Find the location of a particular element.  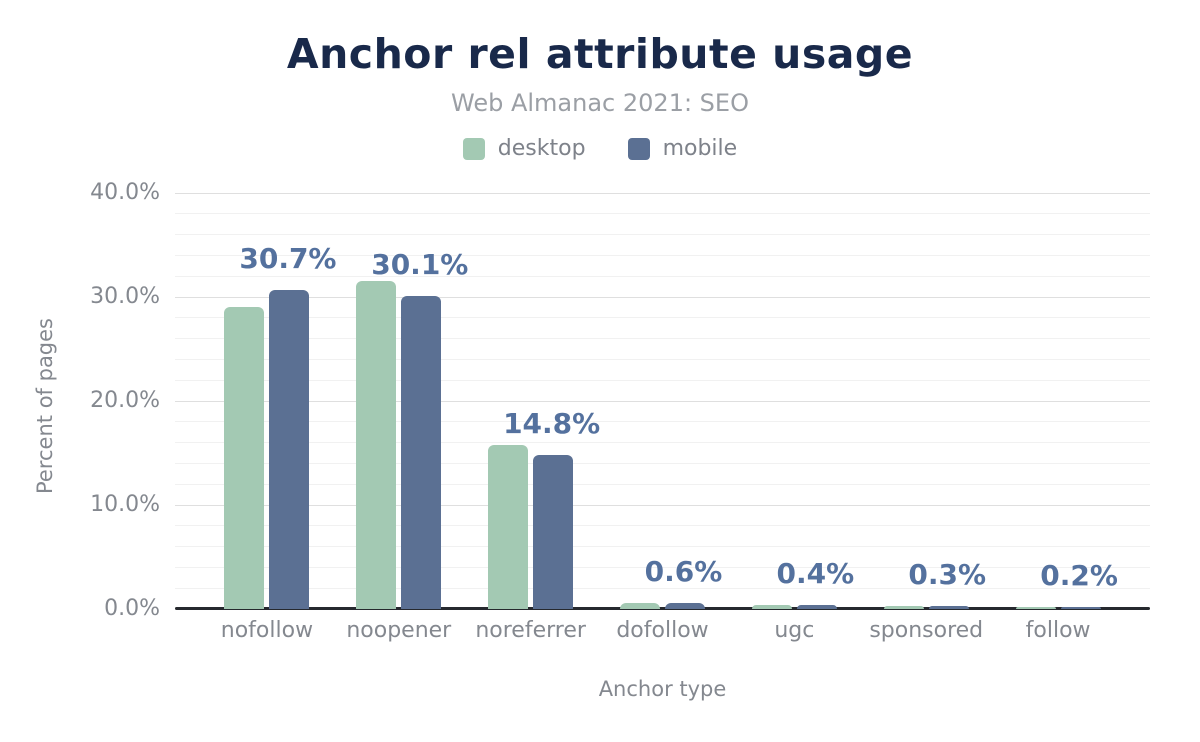

bar-group-ugc: 0.4% is located at coordinates (794, 401).